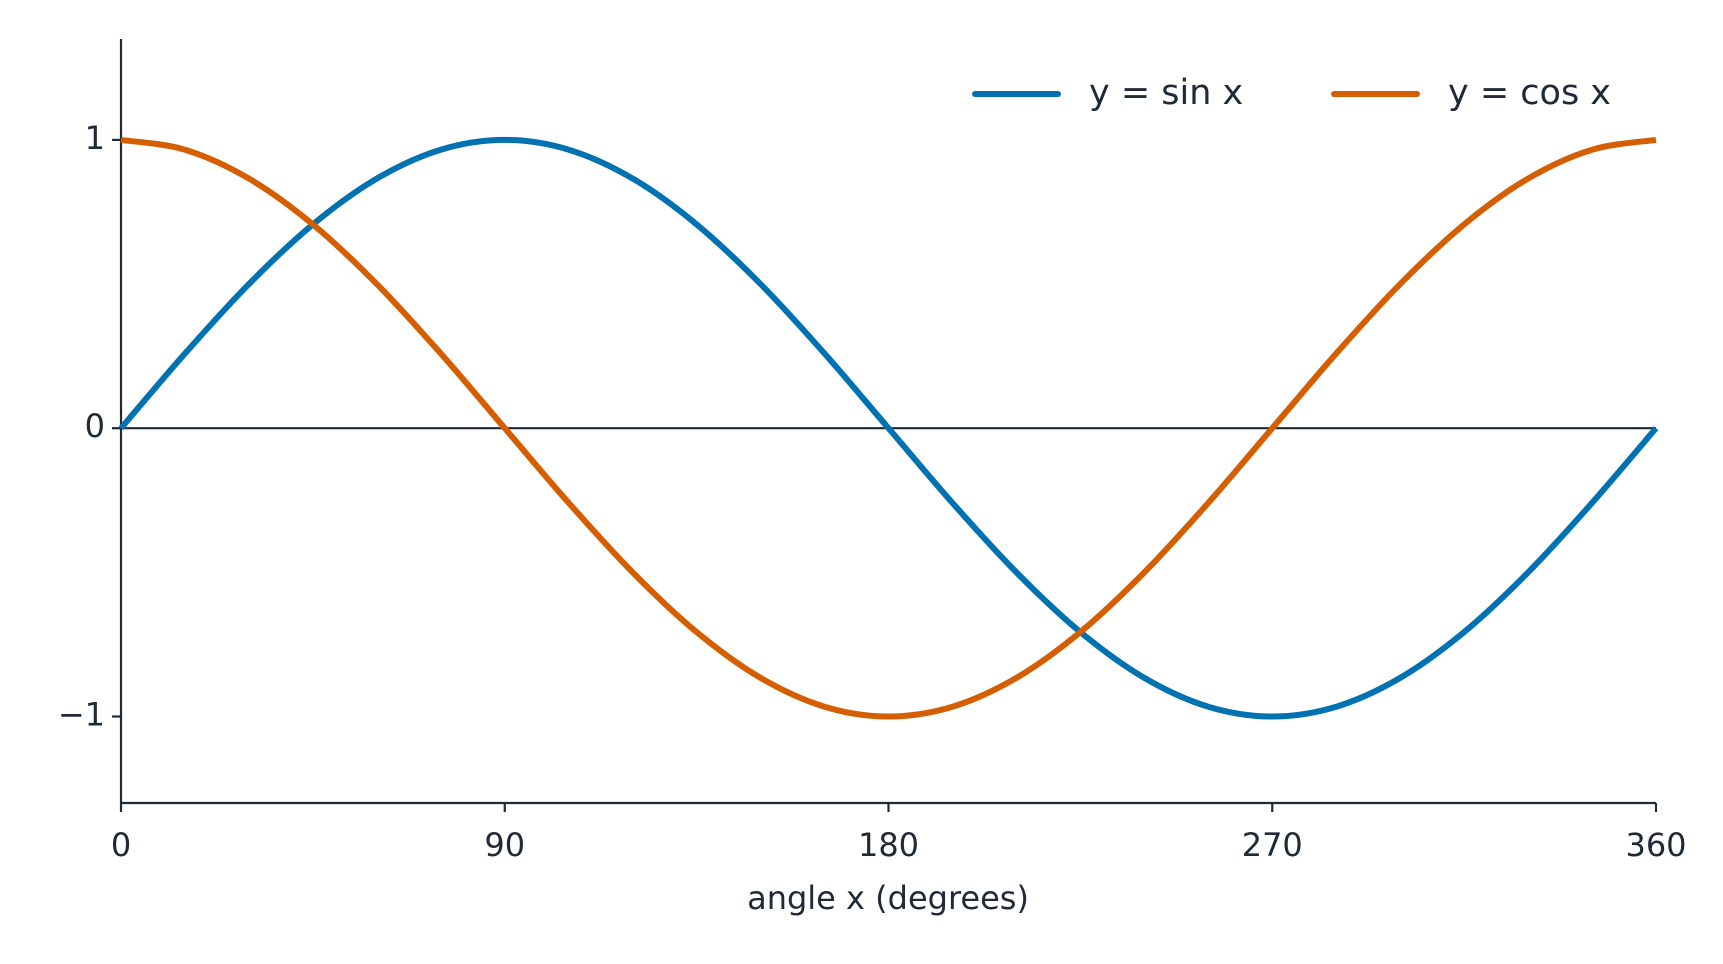 The width and height of the screenshot is (1723, 964). I want to click on y-tick-label: 0, so click(95, 426).